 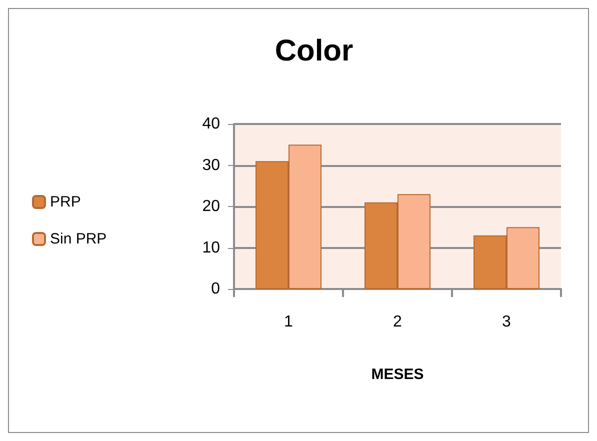 What do you see at coordinates (215, 289) in the screenshot?
I see `y-tick-label: 0` at bounding box center [215, 289].